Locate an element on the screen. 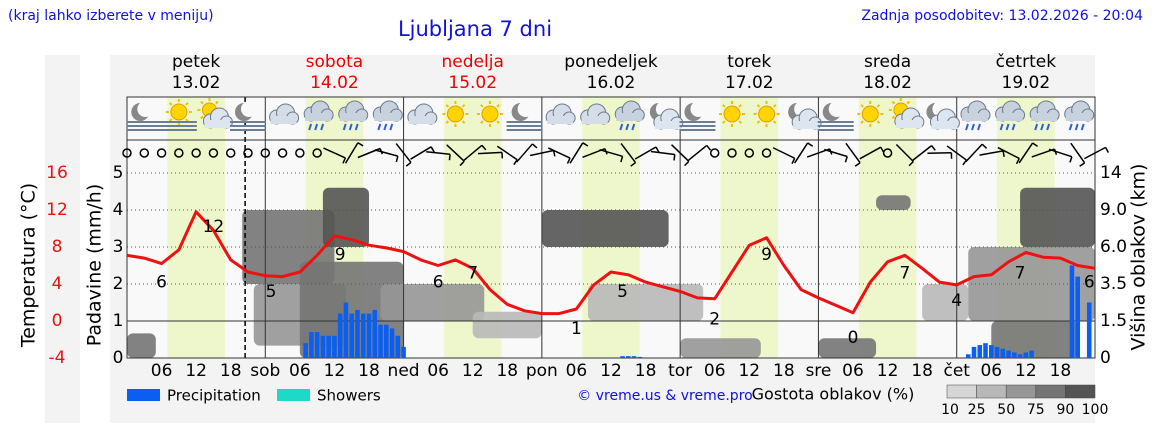 The height and width of the screenshot is (447, 1152). cloud-tick-label: 3.5 is located at coordinates (1113, 284).